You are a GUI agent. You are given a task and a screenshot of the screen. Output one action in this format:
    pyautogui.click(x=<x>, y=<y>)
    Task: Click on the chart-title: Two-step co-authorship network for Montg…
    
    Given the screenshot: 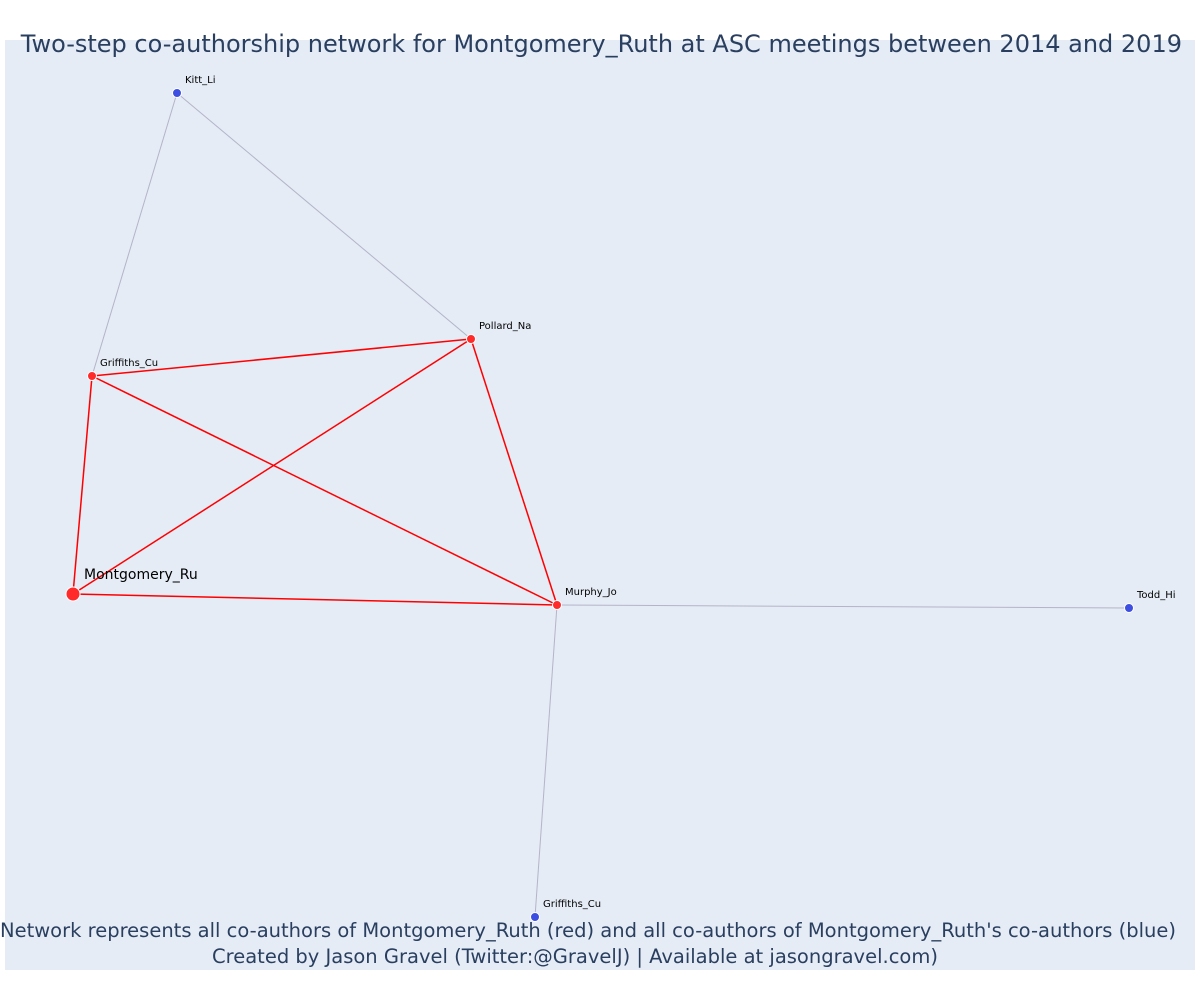 What is the action you would take?
    pyautogui.click(x=601, y=44)
    